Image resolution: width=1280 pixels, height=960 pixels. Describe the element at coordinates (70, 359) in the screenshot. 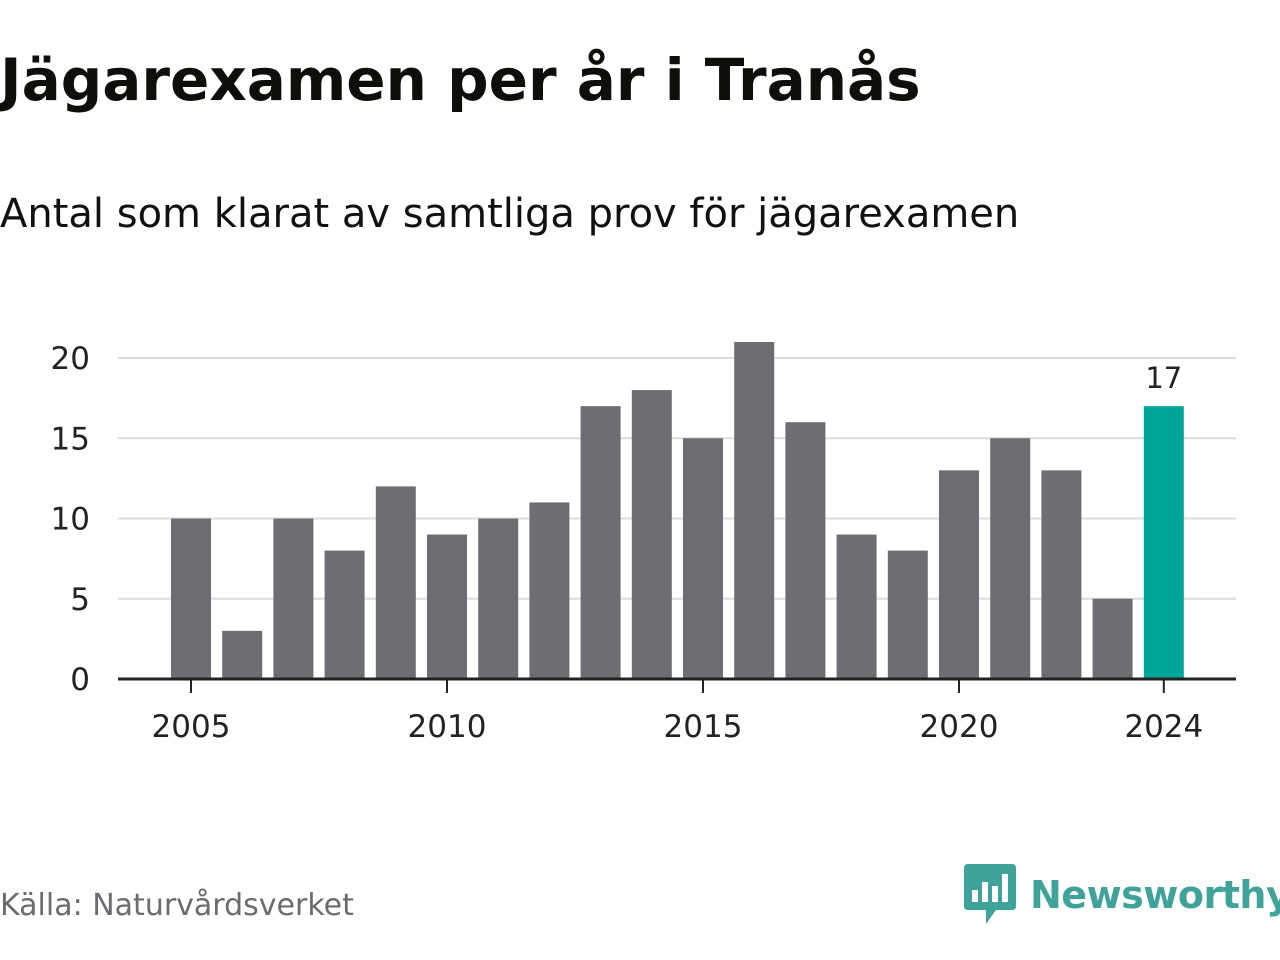

I see `y-tick-label: 20` at that location.